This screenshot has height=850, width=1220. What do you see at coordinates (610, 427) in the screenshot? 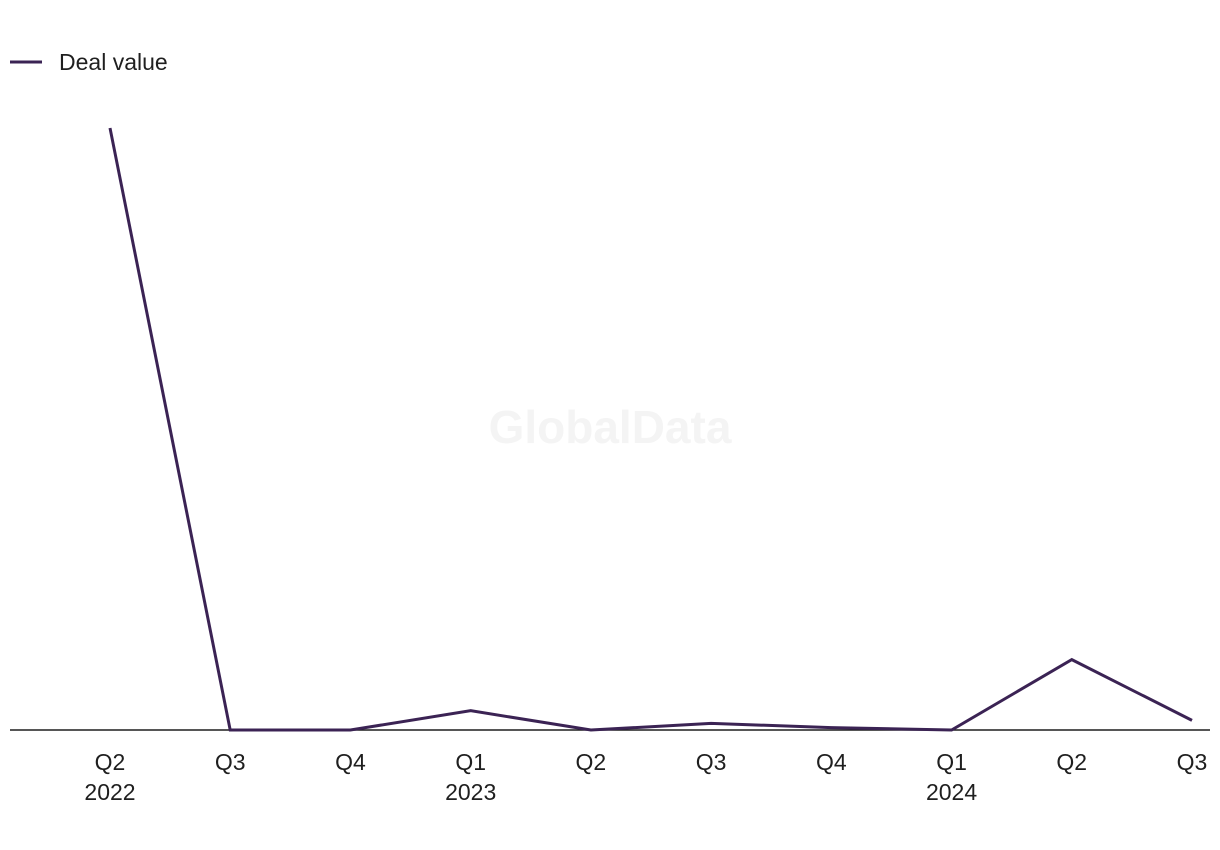
I see `watermark-text: GlobalData` at bounding box center [610, 427].